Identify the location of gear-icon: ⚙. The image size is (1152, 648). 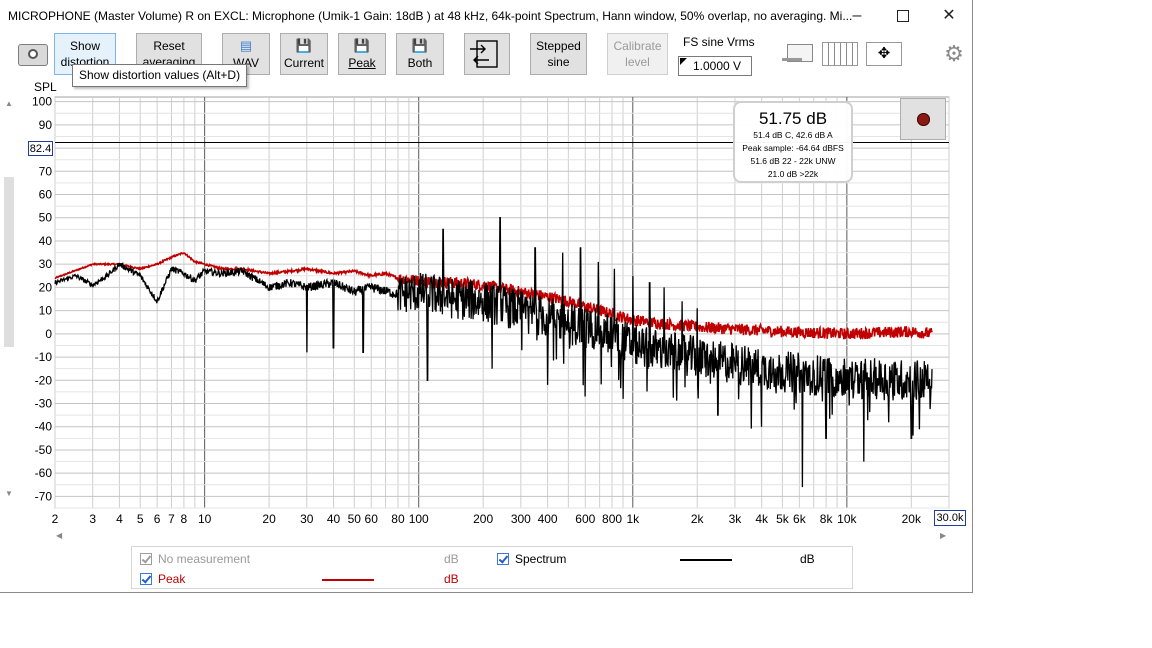
(954, 53).